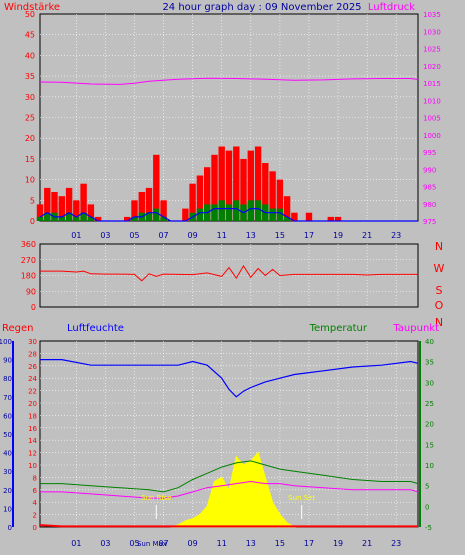 This screenshot has width=465, height=555. Describe the element at coordinates (30, 14) in the screenshot. I see `wind-axis-tick-label: 50` at that location.